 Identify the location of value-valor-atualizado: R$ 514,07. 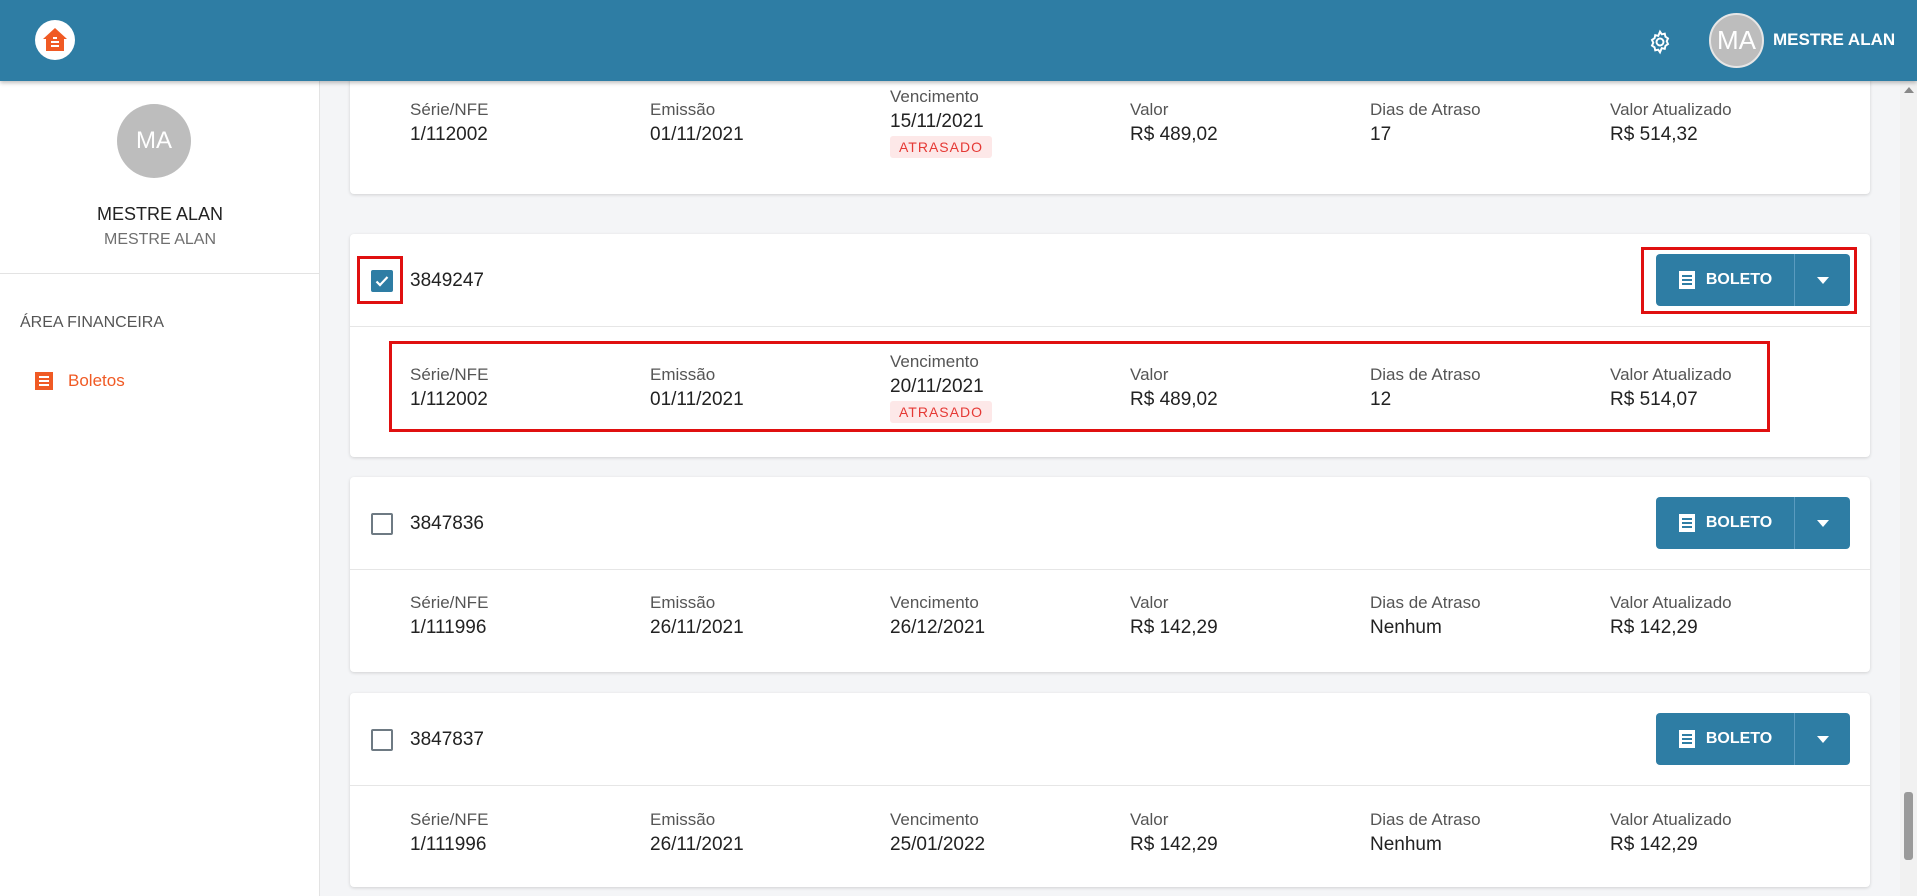
(1654, 399).